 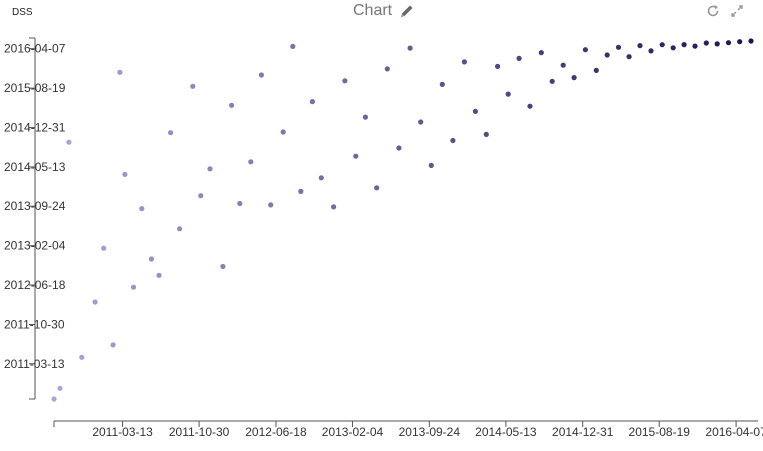 I want to click on y-tick: 2011-10-30, so click(x=34, y=324).